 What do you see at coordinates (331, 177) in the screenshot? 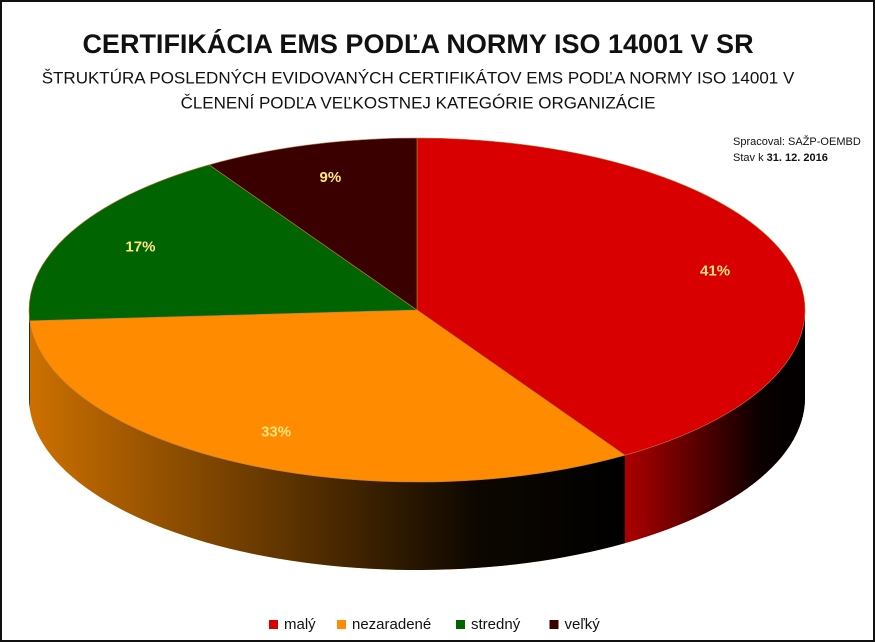
I see `data-label: 9%` at bounding box center [331, 177].